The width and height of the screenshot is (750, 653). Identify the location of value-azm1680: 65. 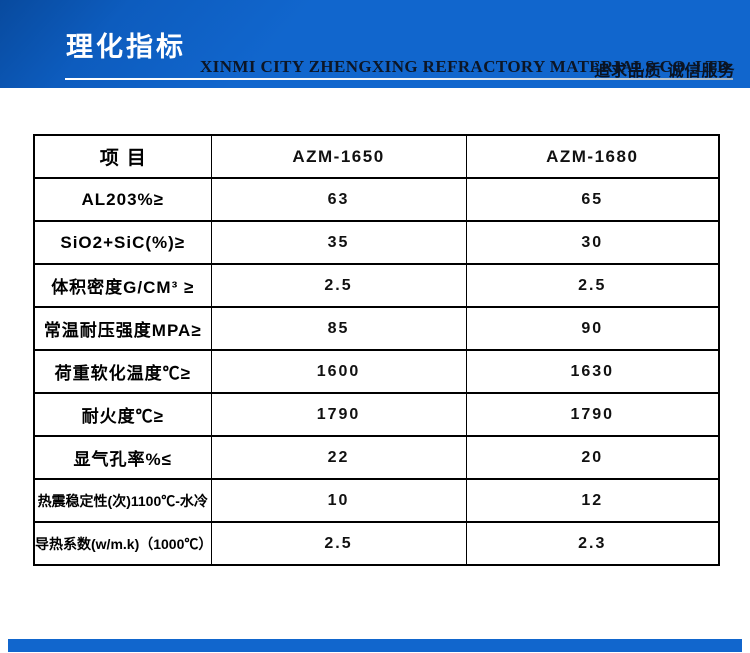
(592, 199).